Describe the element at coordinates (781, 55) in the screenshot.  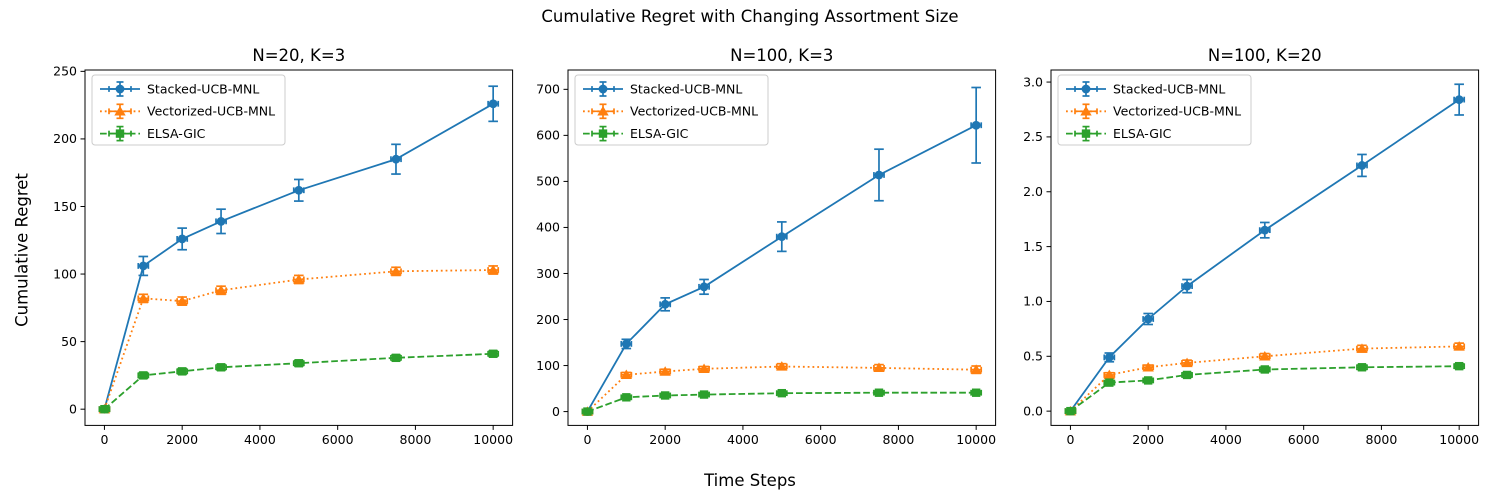
I see `subplot-title: N=100, K=3` at that location.